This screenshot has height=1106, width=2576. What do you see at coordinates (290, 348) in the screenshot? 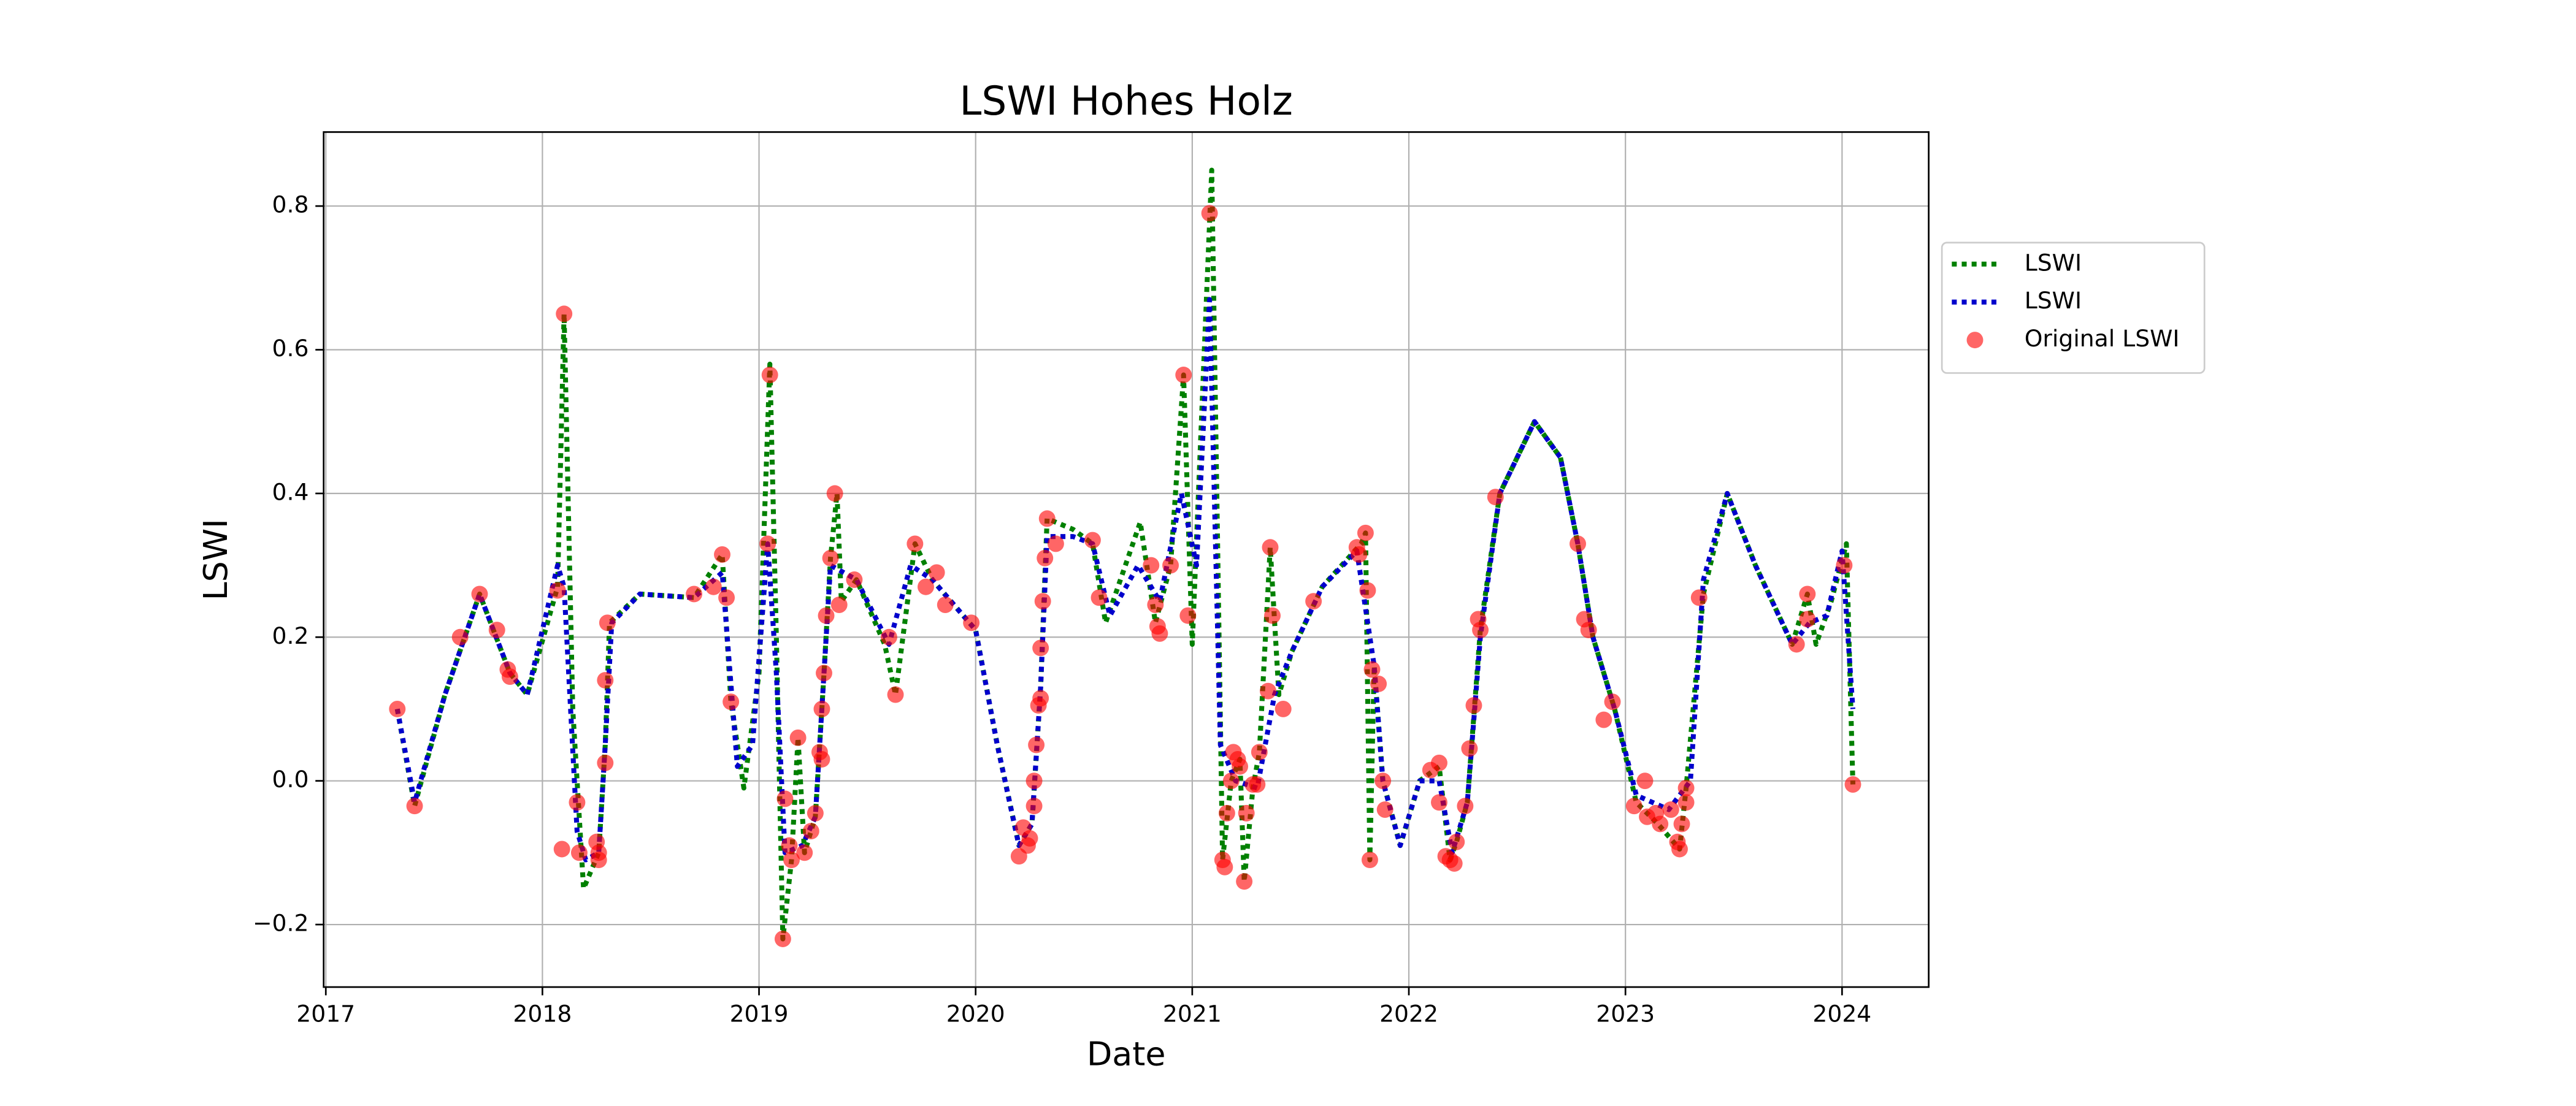
I see `y-tick-label: 0.6` at bounding box center [290, 348].